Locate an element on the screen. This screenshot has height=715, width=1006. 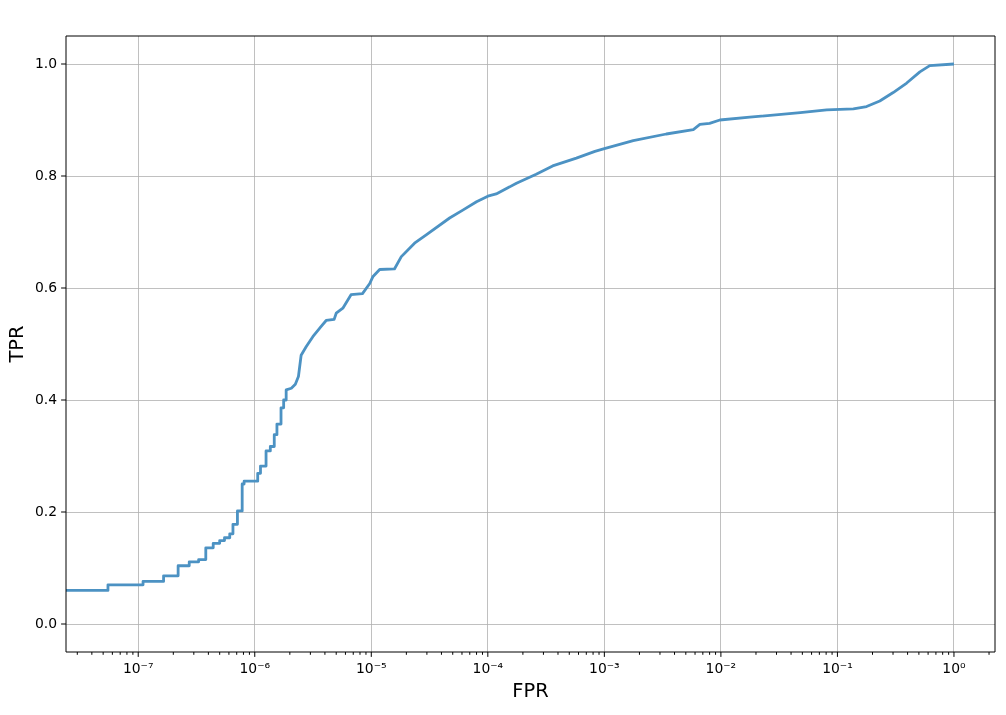
x-tick-label: 10⁰ is located at coordinates (954, 667).